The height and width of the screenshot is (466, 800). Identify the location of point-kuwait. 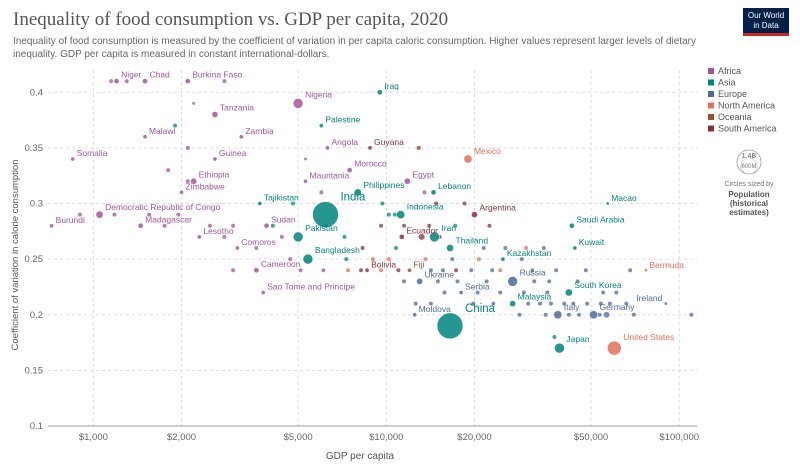
(574, 248).